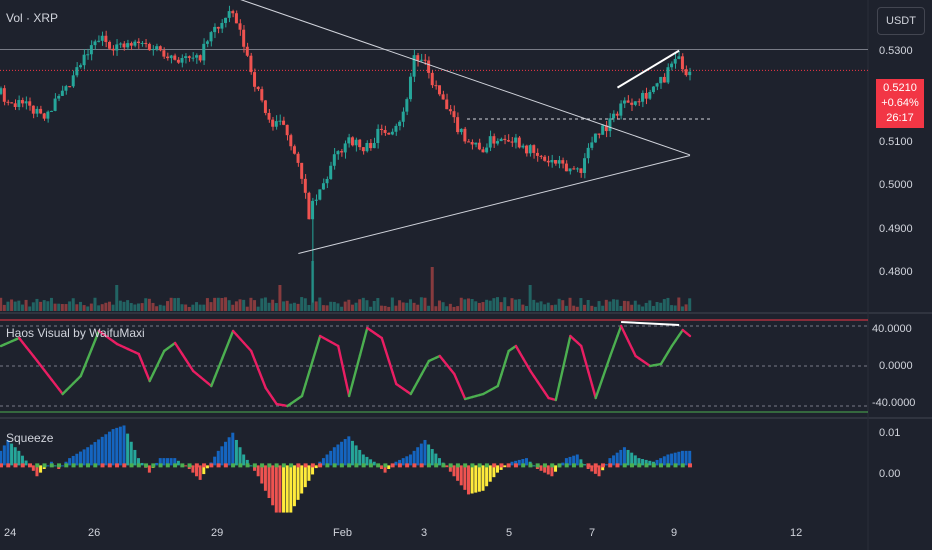 This screenshot has height=550, width=932. Describe the element at coordinates (94, 533) in the screenshot. I see `time-axis-label: 26` at that location.